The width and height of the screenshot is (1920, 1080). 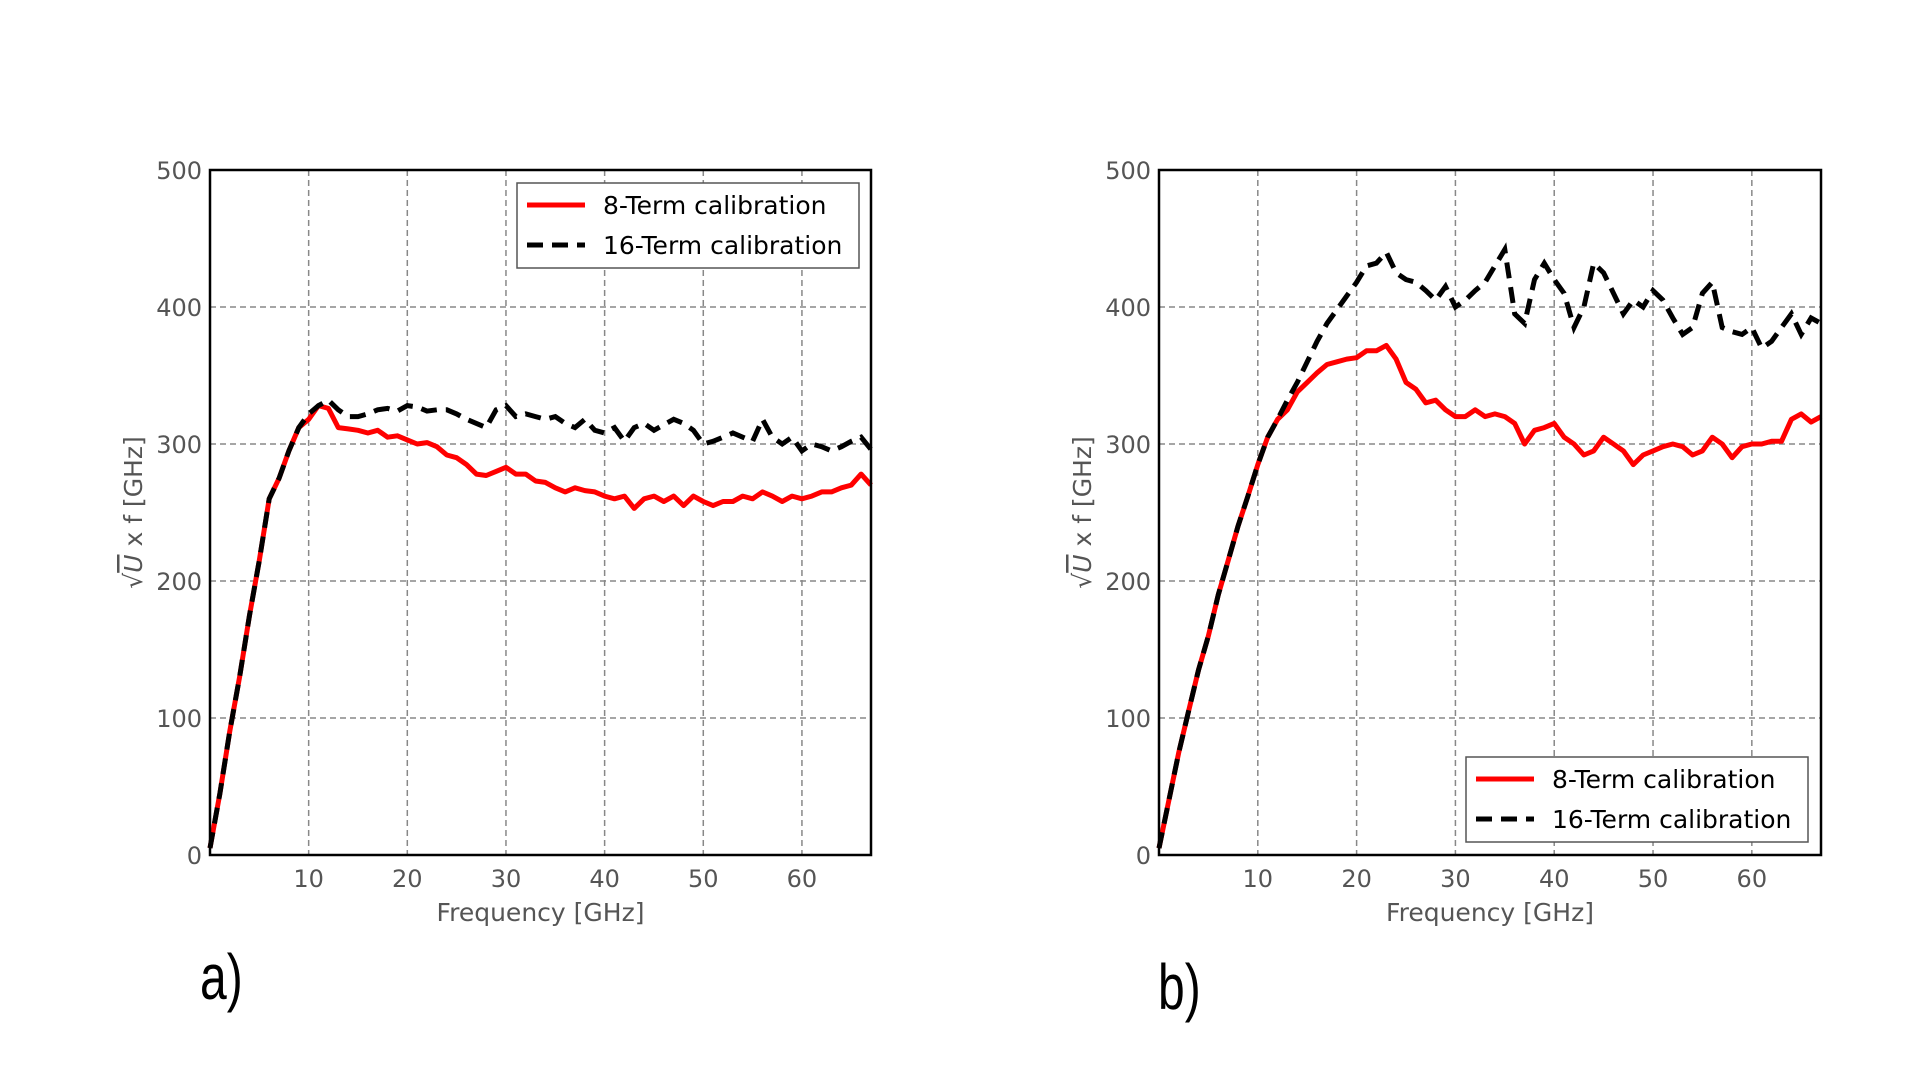 I want to click on series-line-16-term, so click(x=540, y=623).